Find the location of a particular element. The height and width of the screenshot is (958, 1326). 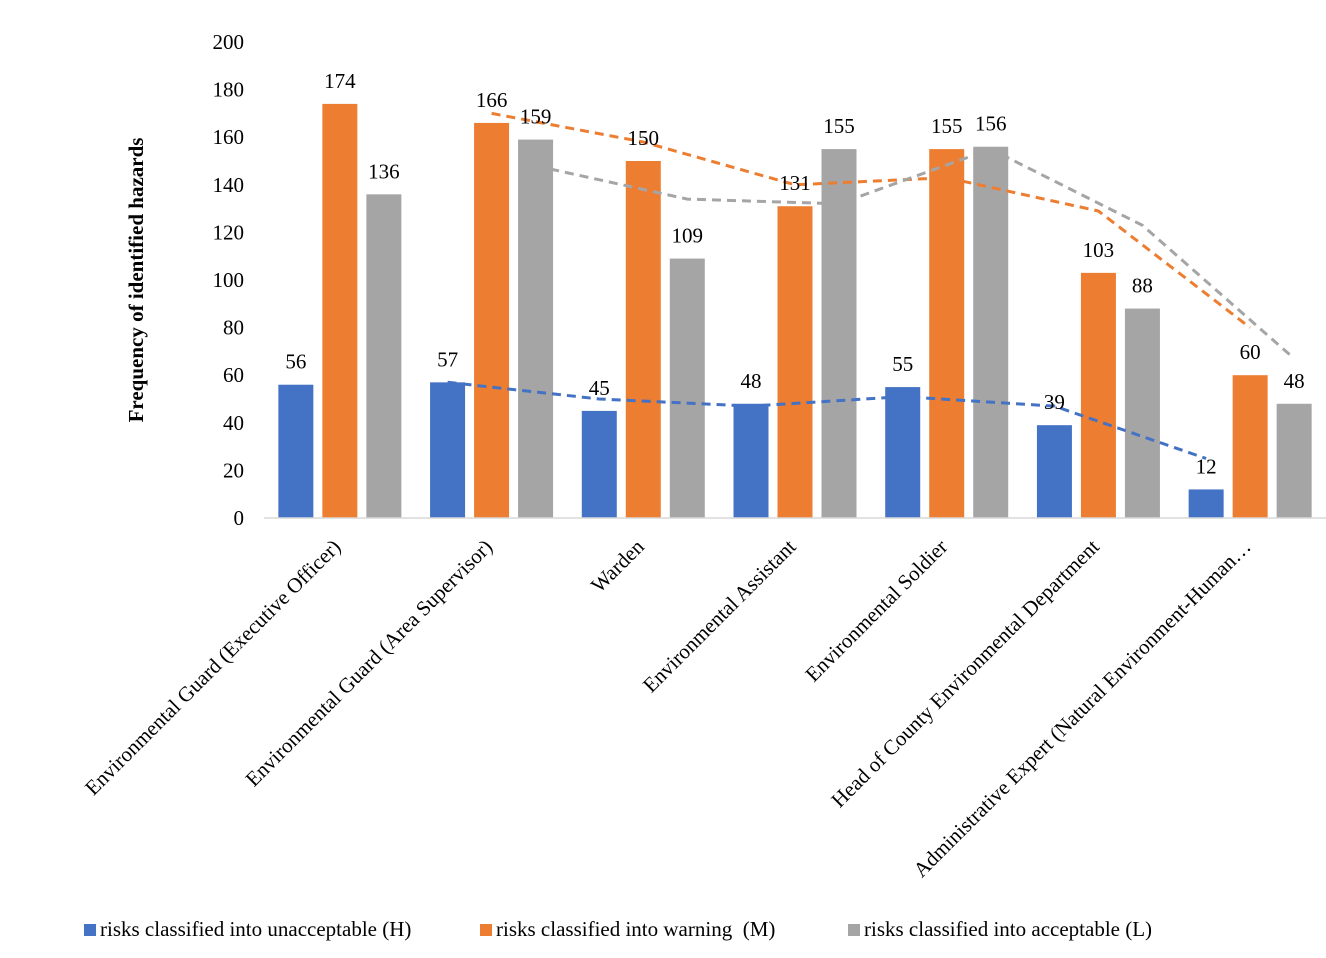

y-tick-label: 60 is located at coordinates (233, 375).